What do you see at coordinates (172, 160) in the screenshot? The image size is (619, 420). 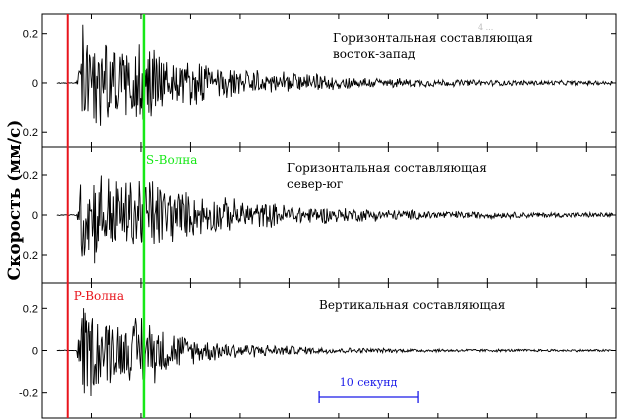 I see `s-wave-label: S-Волна` at bounding box center [172, 160].